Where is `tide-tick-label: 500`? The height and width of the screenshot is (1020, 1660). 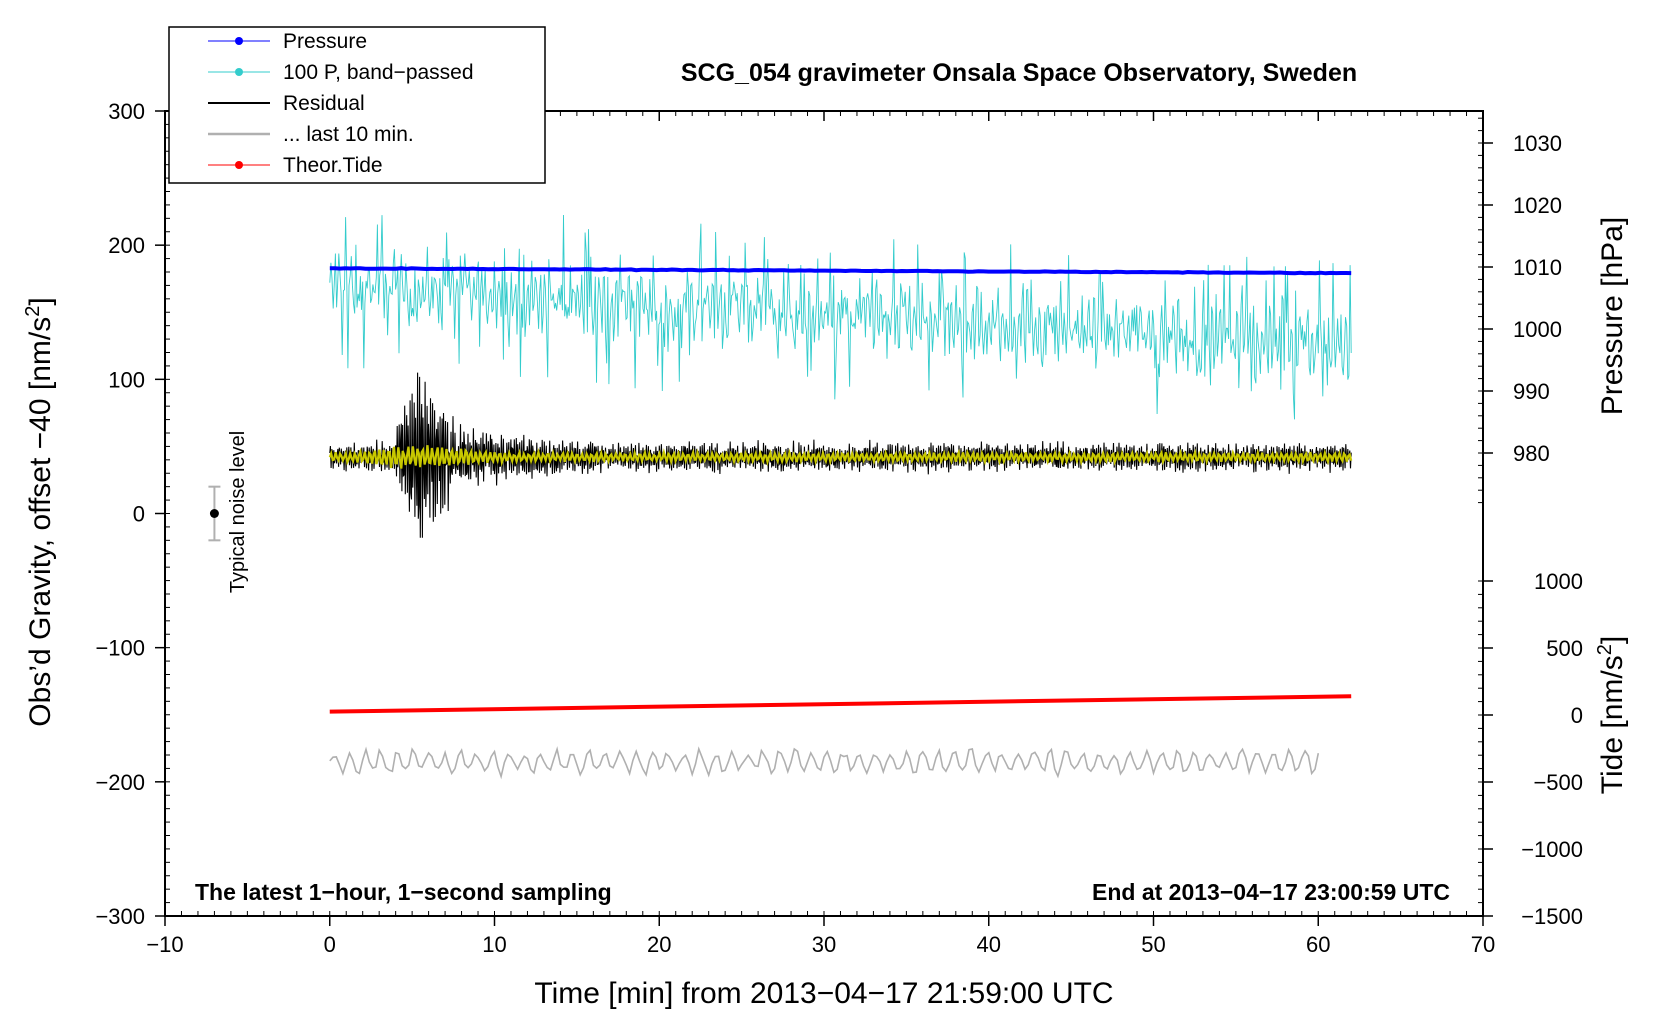
tide-tick-label: 500 is located at coordinates (1564, 648).